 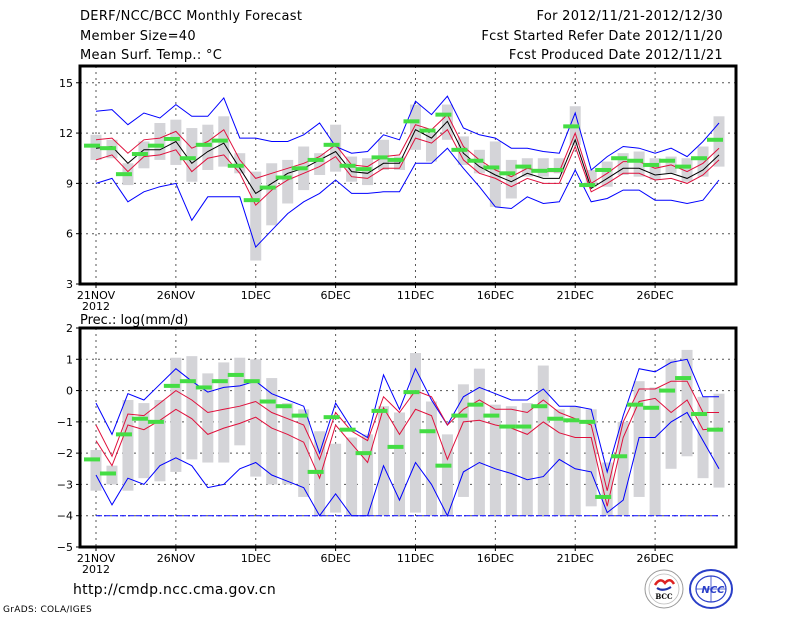 I want to click on member-size: Member Size=40, so click(x=138, y=36).